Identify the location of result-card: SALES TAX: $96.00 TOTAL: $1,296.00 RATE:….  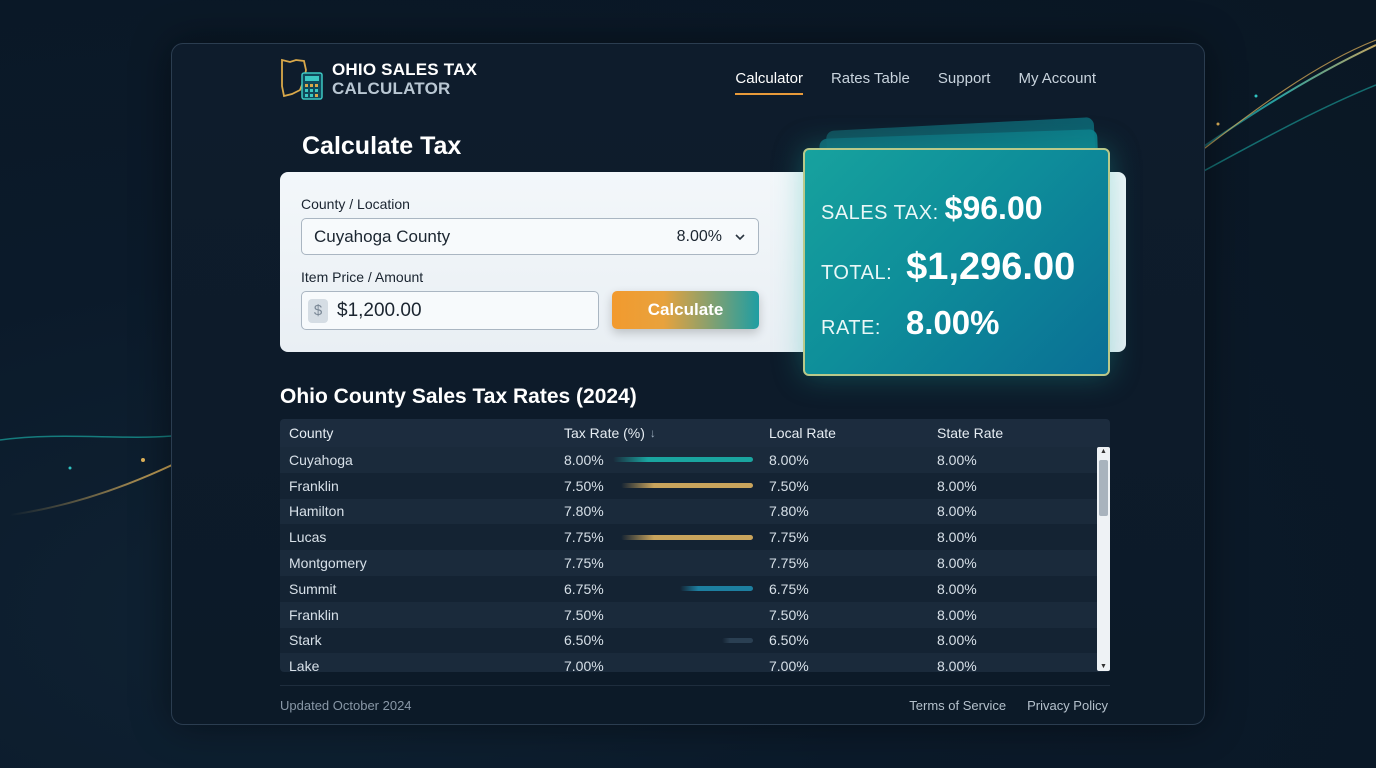
(956, 262).